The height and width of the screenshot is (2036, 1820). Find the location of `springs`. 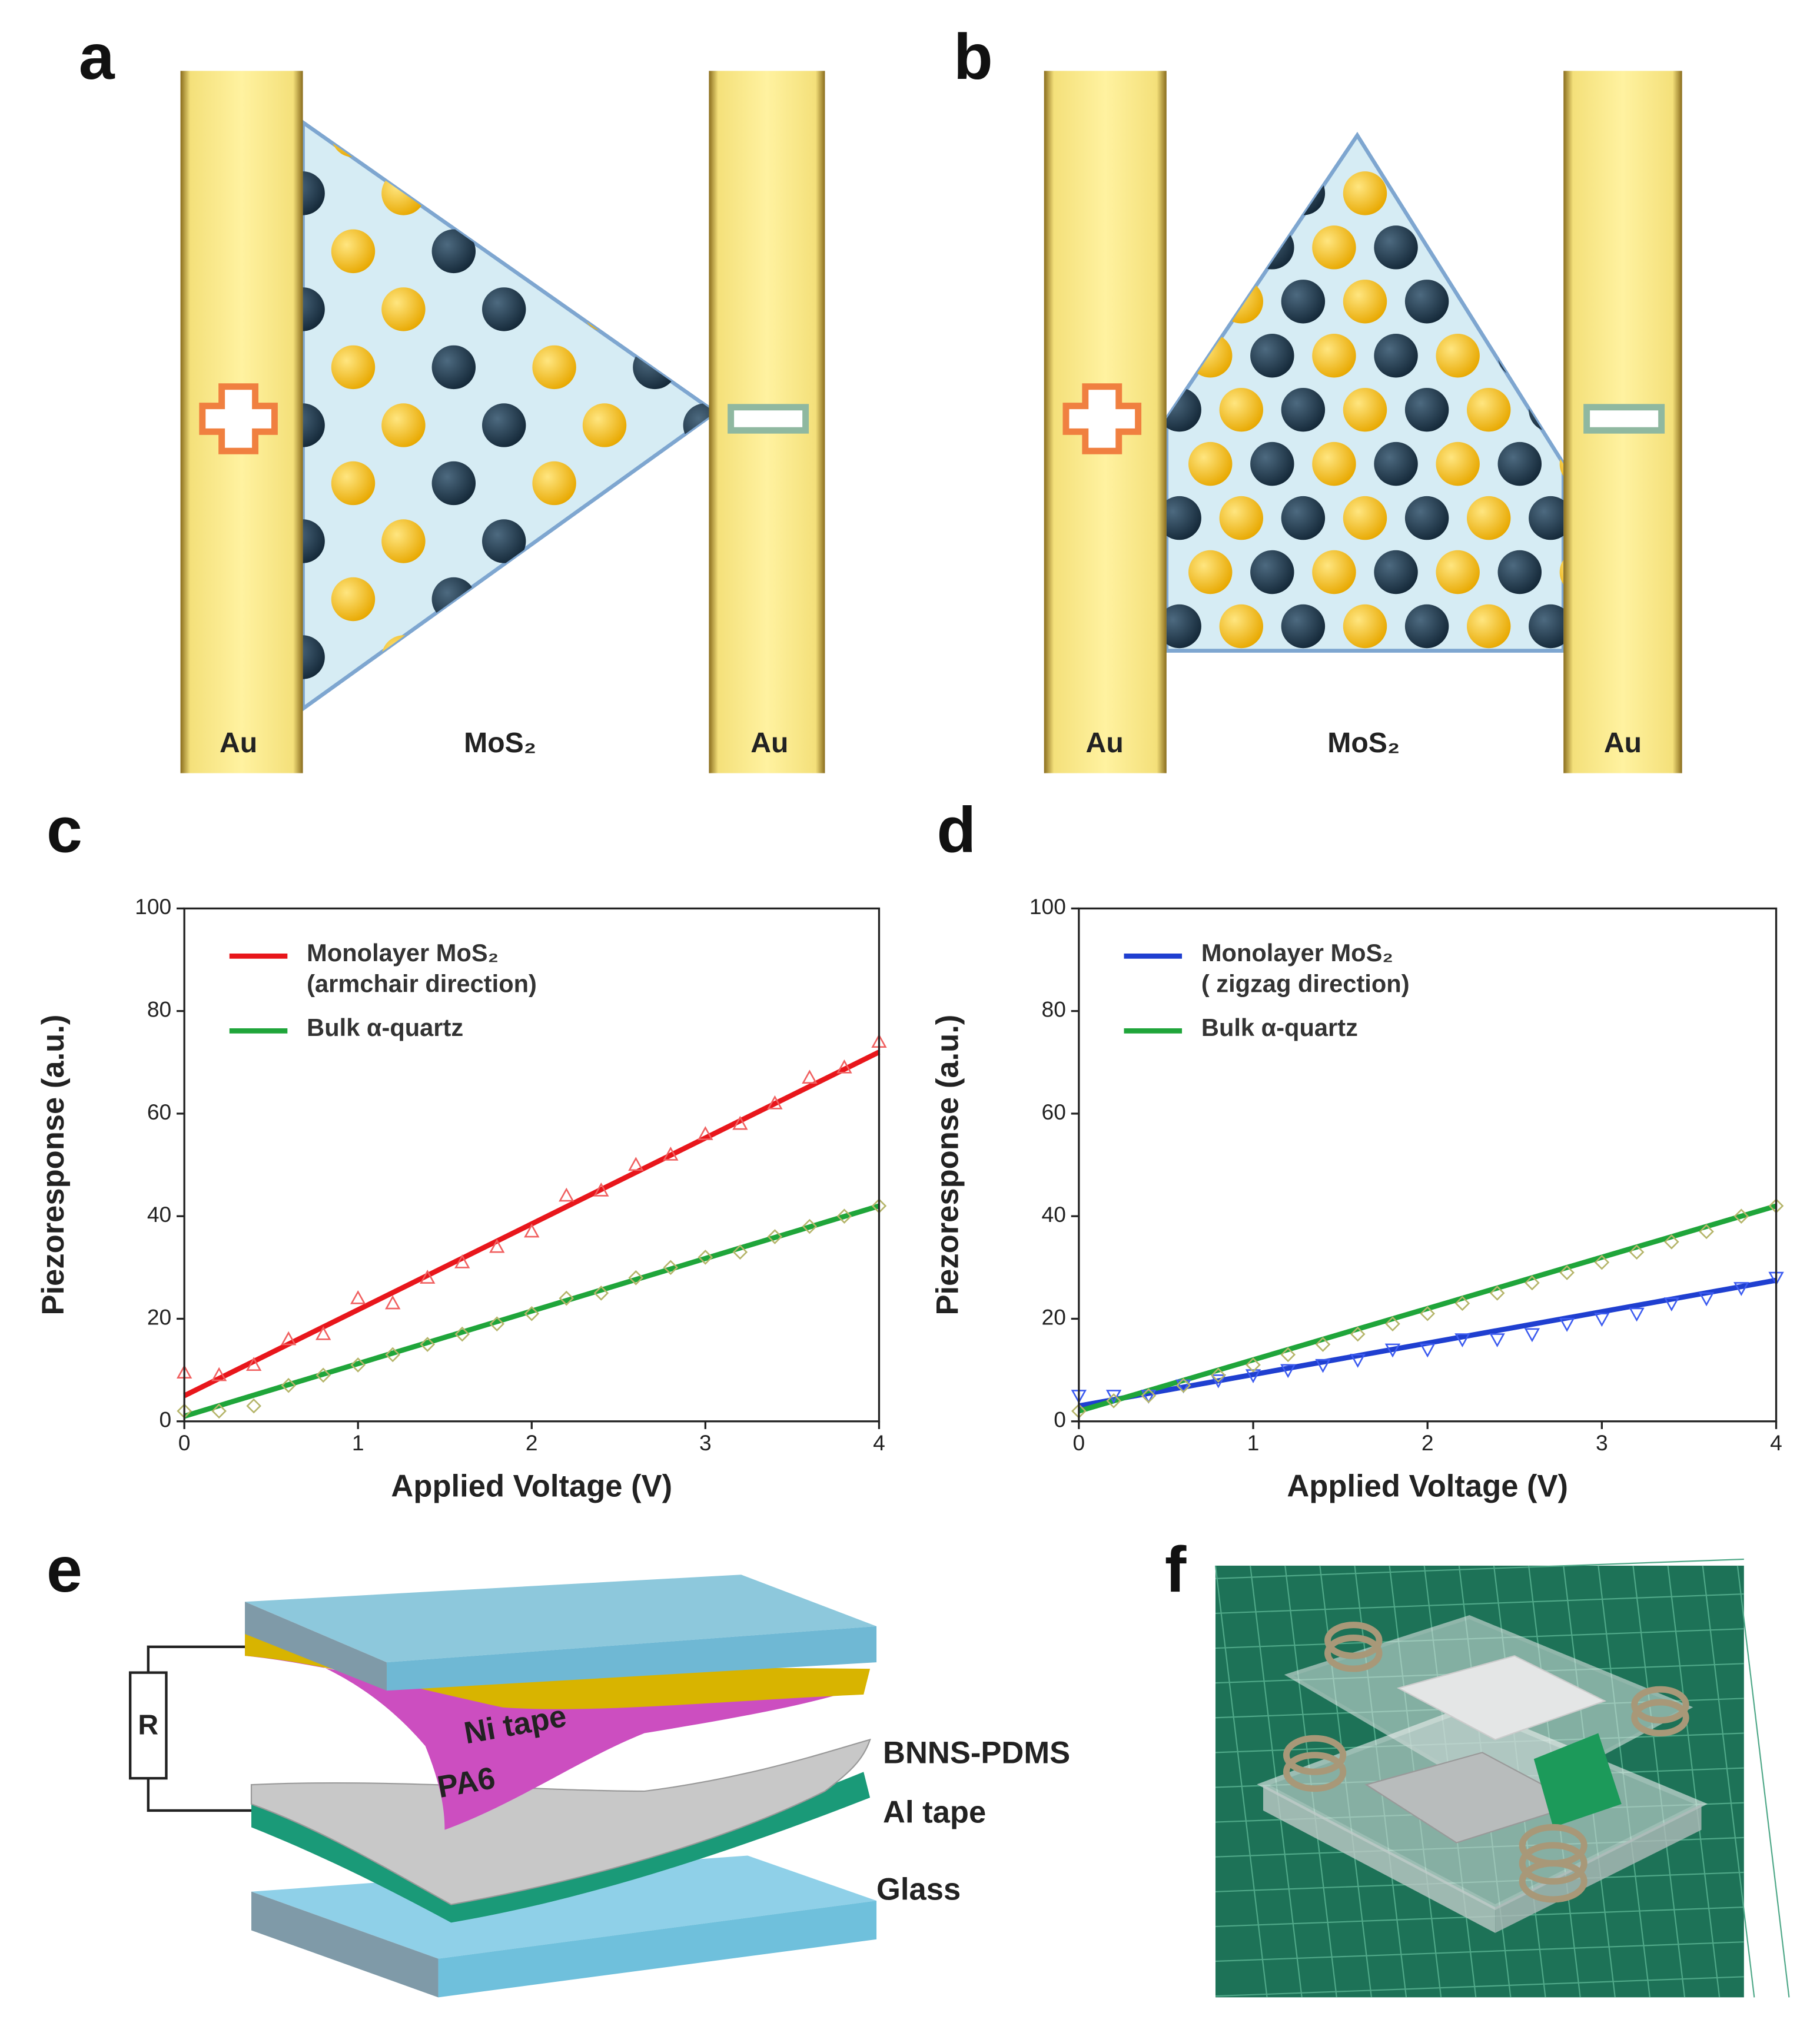

springs is located at coordinates (1486, 1762).